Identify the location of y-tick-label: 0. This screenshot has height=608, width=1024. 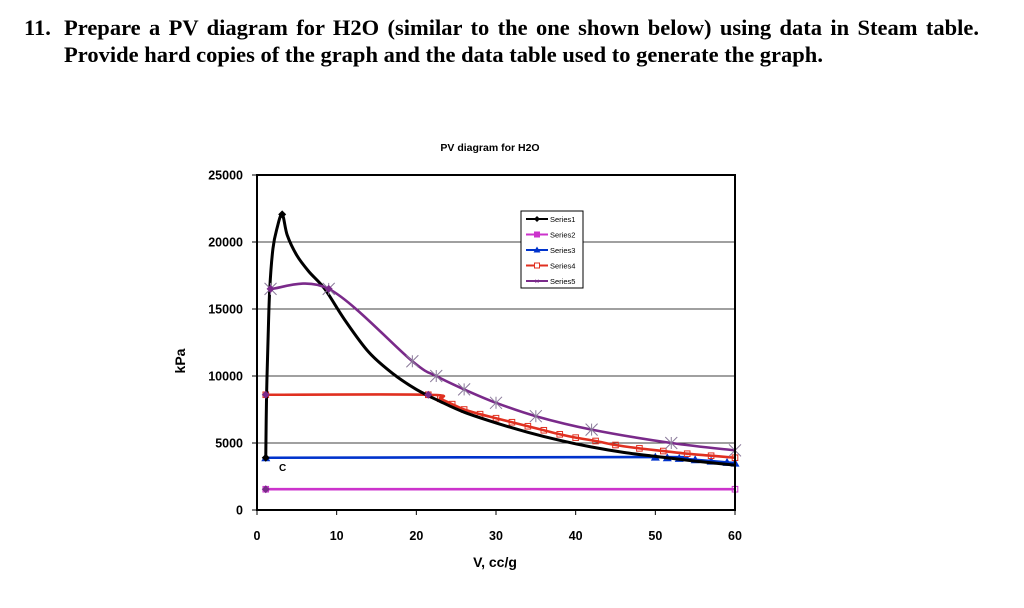
(239, 511).